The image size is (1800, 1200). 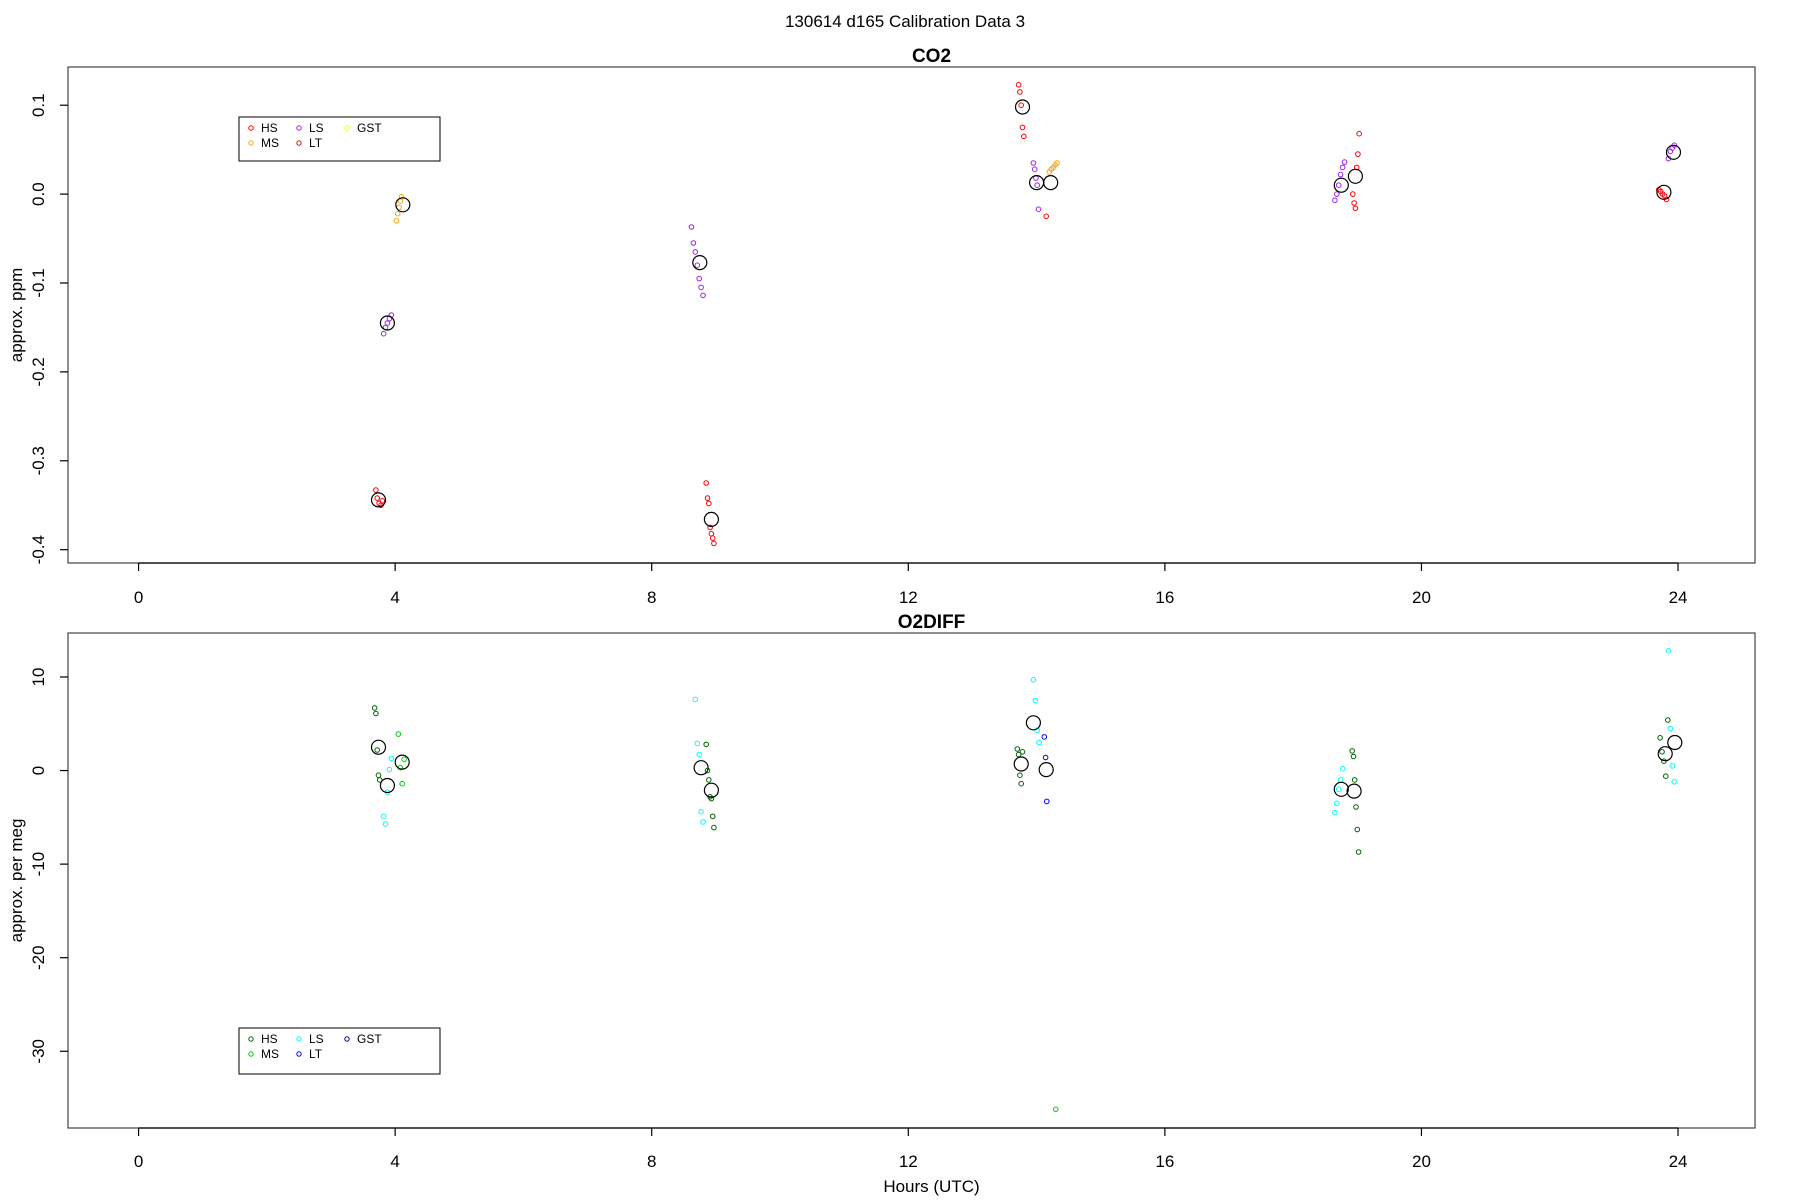 I want to click on co2-legend-label: GST, so click(x=369, y=128).